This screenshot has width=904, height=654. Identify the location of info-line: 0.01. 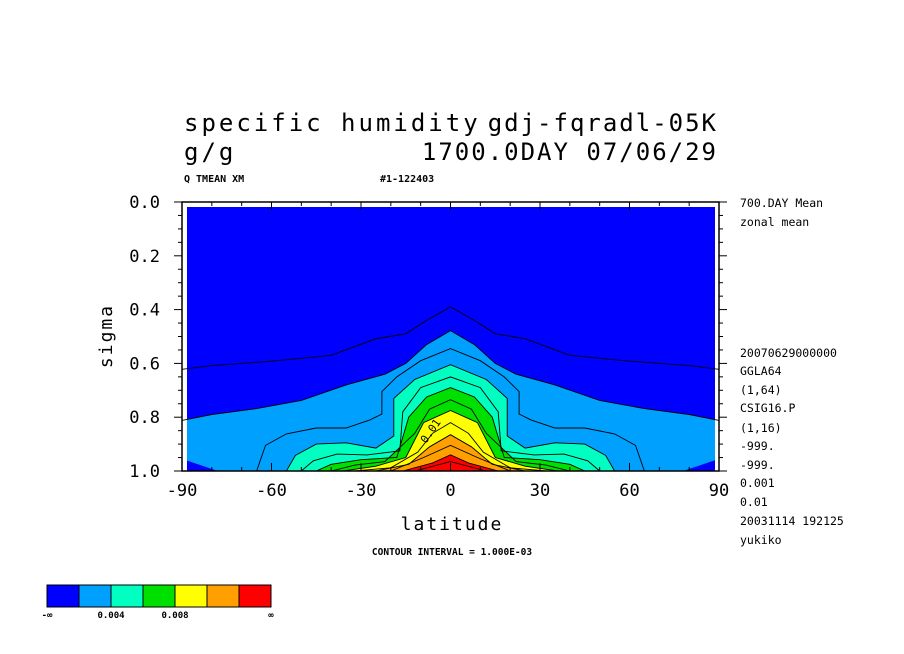
(754, 502).